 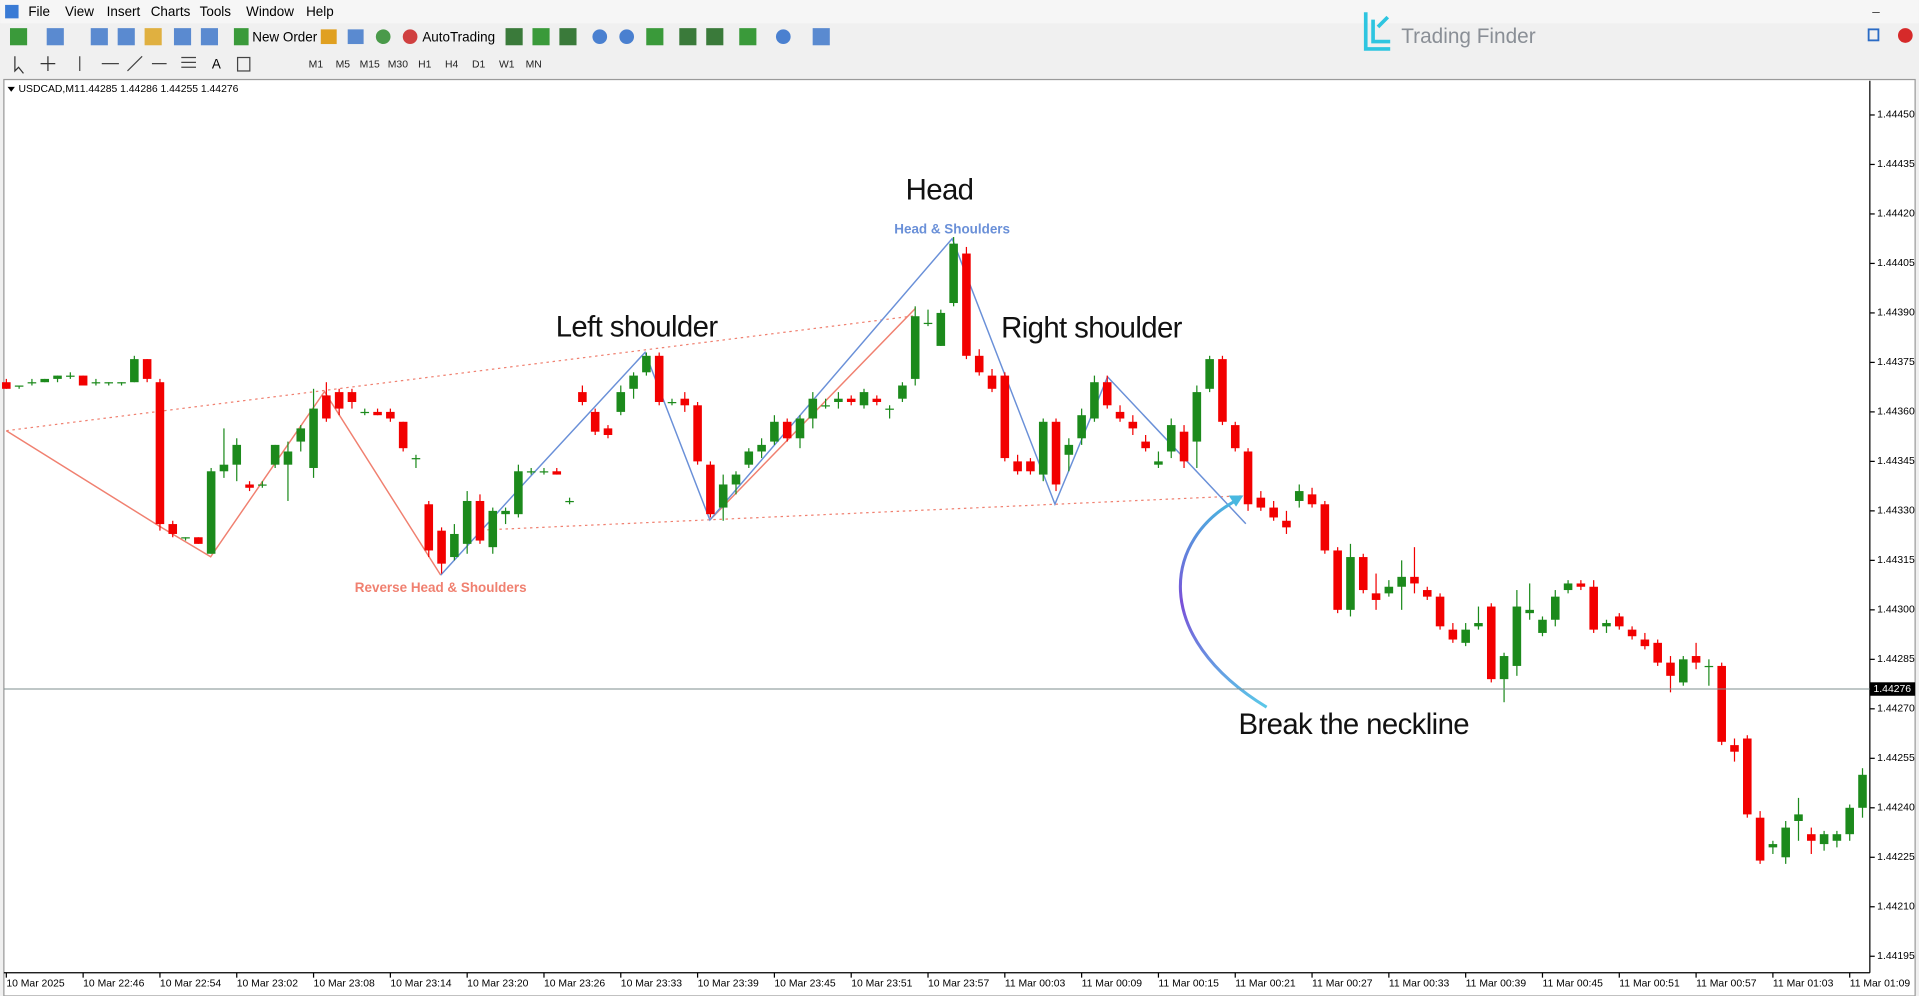 What do you see at coordinates (1896, 659) in the screenshot?
I see `y-tick-label: 1.44285` at bounding box center [1896, 659].